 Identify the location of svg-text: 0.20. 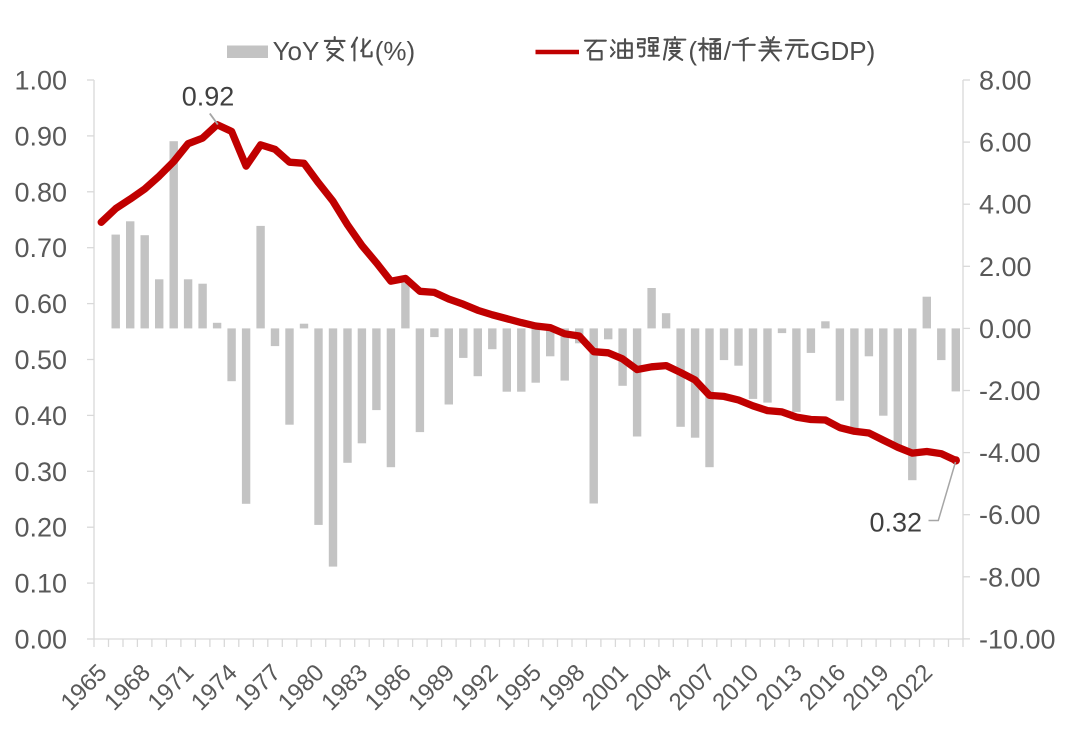
(40, 528).